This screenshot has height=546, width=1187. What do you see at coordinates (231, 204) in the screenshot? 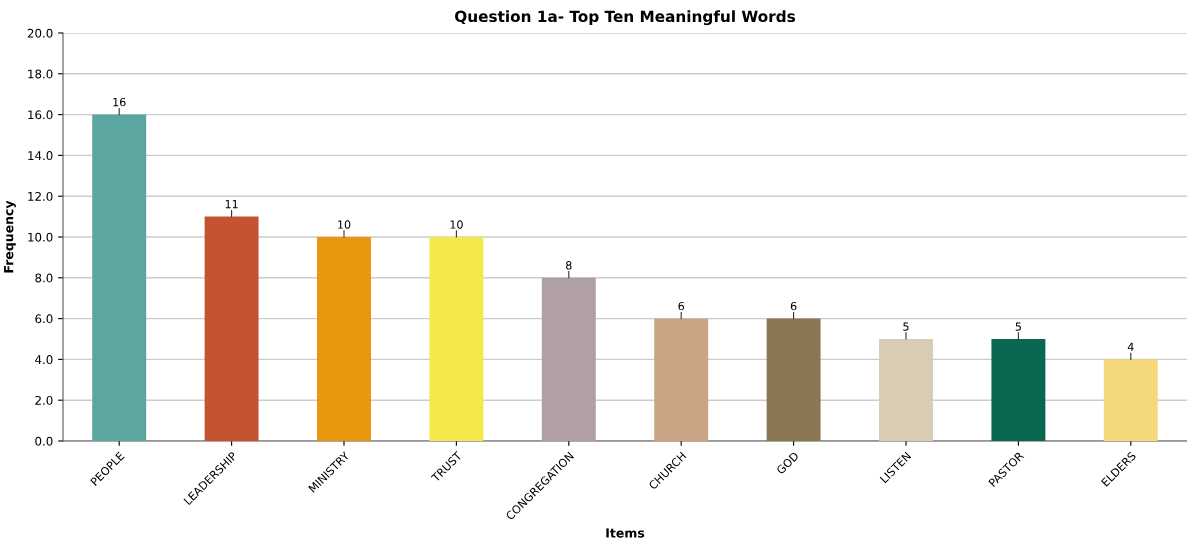
I see `data-label: 11` at bounding box center [231, 204].